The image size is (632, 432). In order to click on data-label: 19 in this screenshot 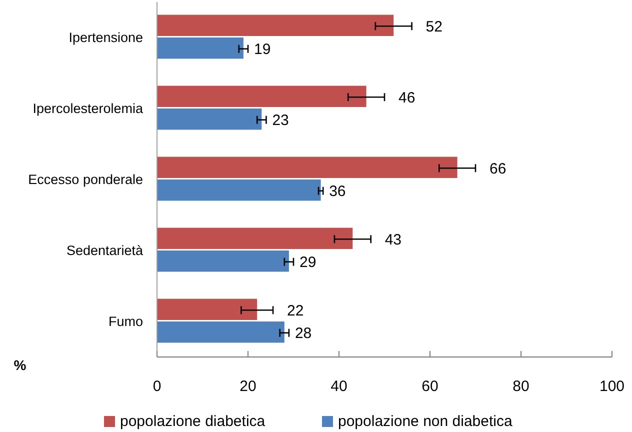, I will do `click(262, 49)`.